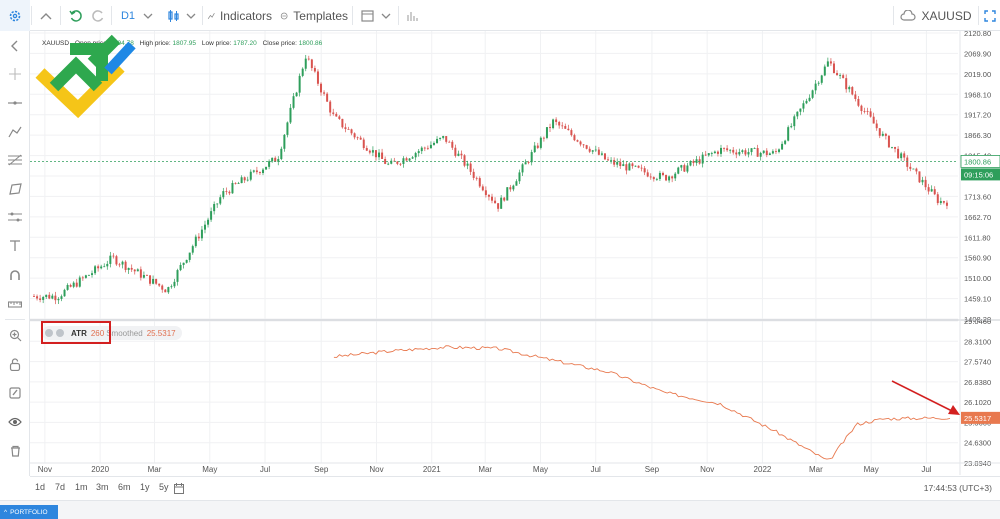 This screenshot has width=1000, height=519. What do you see at coordinates (60, 333) in the screenshot?
I see `gear-icon` at bounding box center [60, 333].